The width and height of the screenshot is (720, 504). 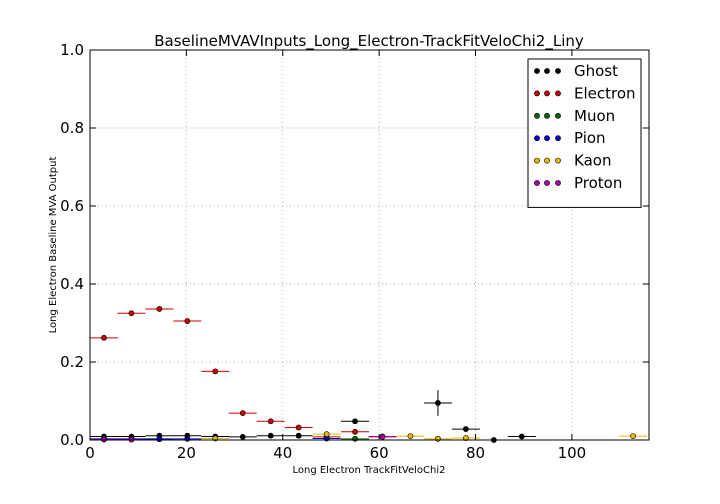 I want to click on legend-label-proton: Proton, so click(x=598, y=183).